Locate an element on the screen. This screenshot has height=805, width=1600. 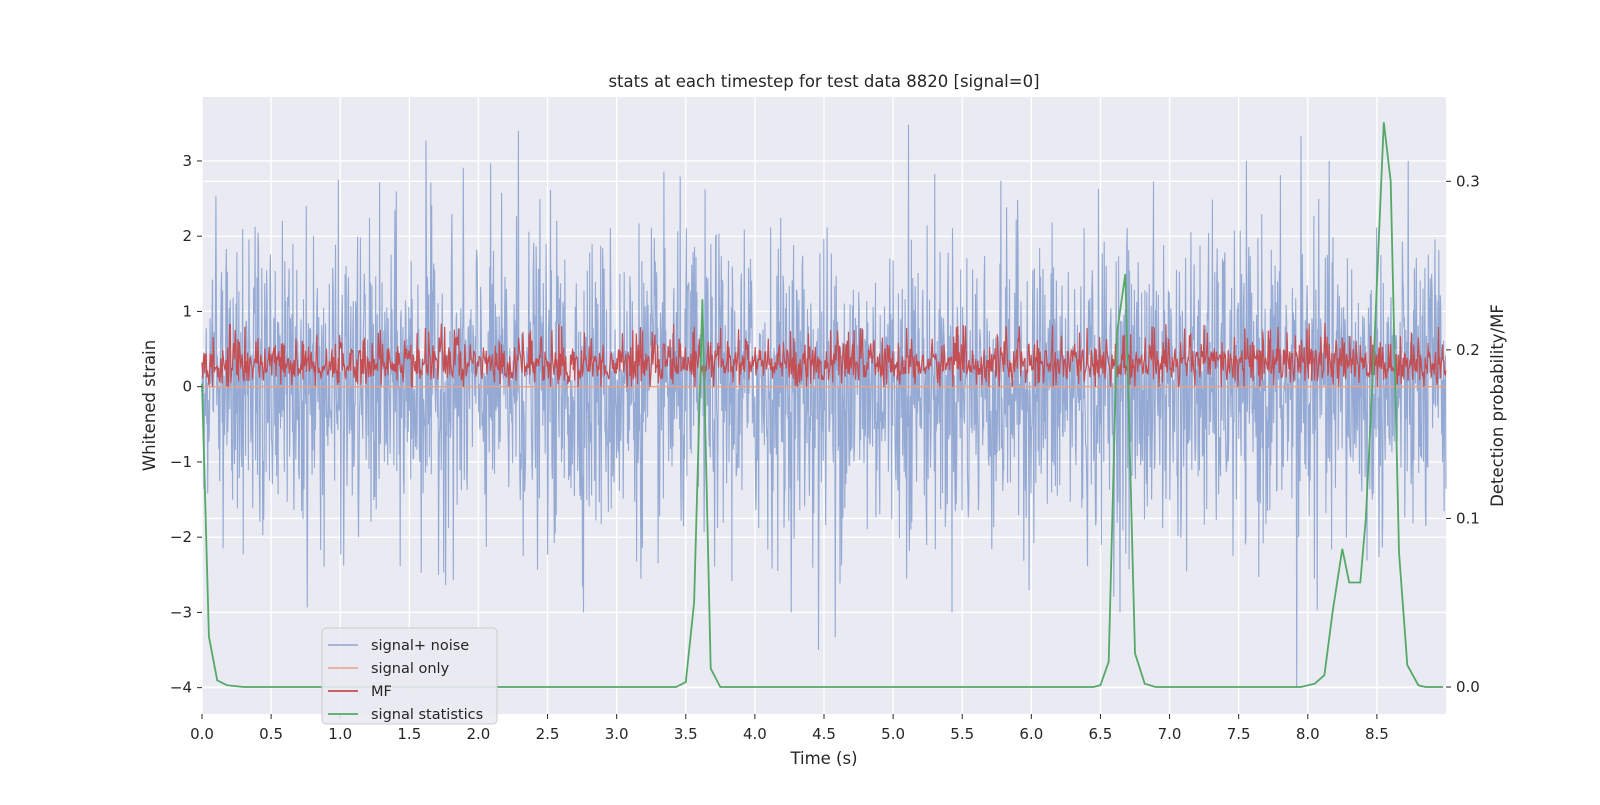
y-tick-label: 3 is located at coordinates (187, 161).